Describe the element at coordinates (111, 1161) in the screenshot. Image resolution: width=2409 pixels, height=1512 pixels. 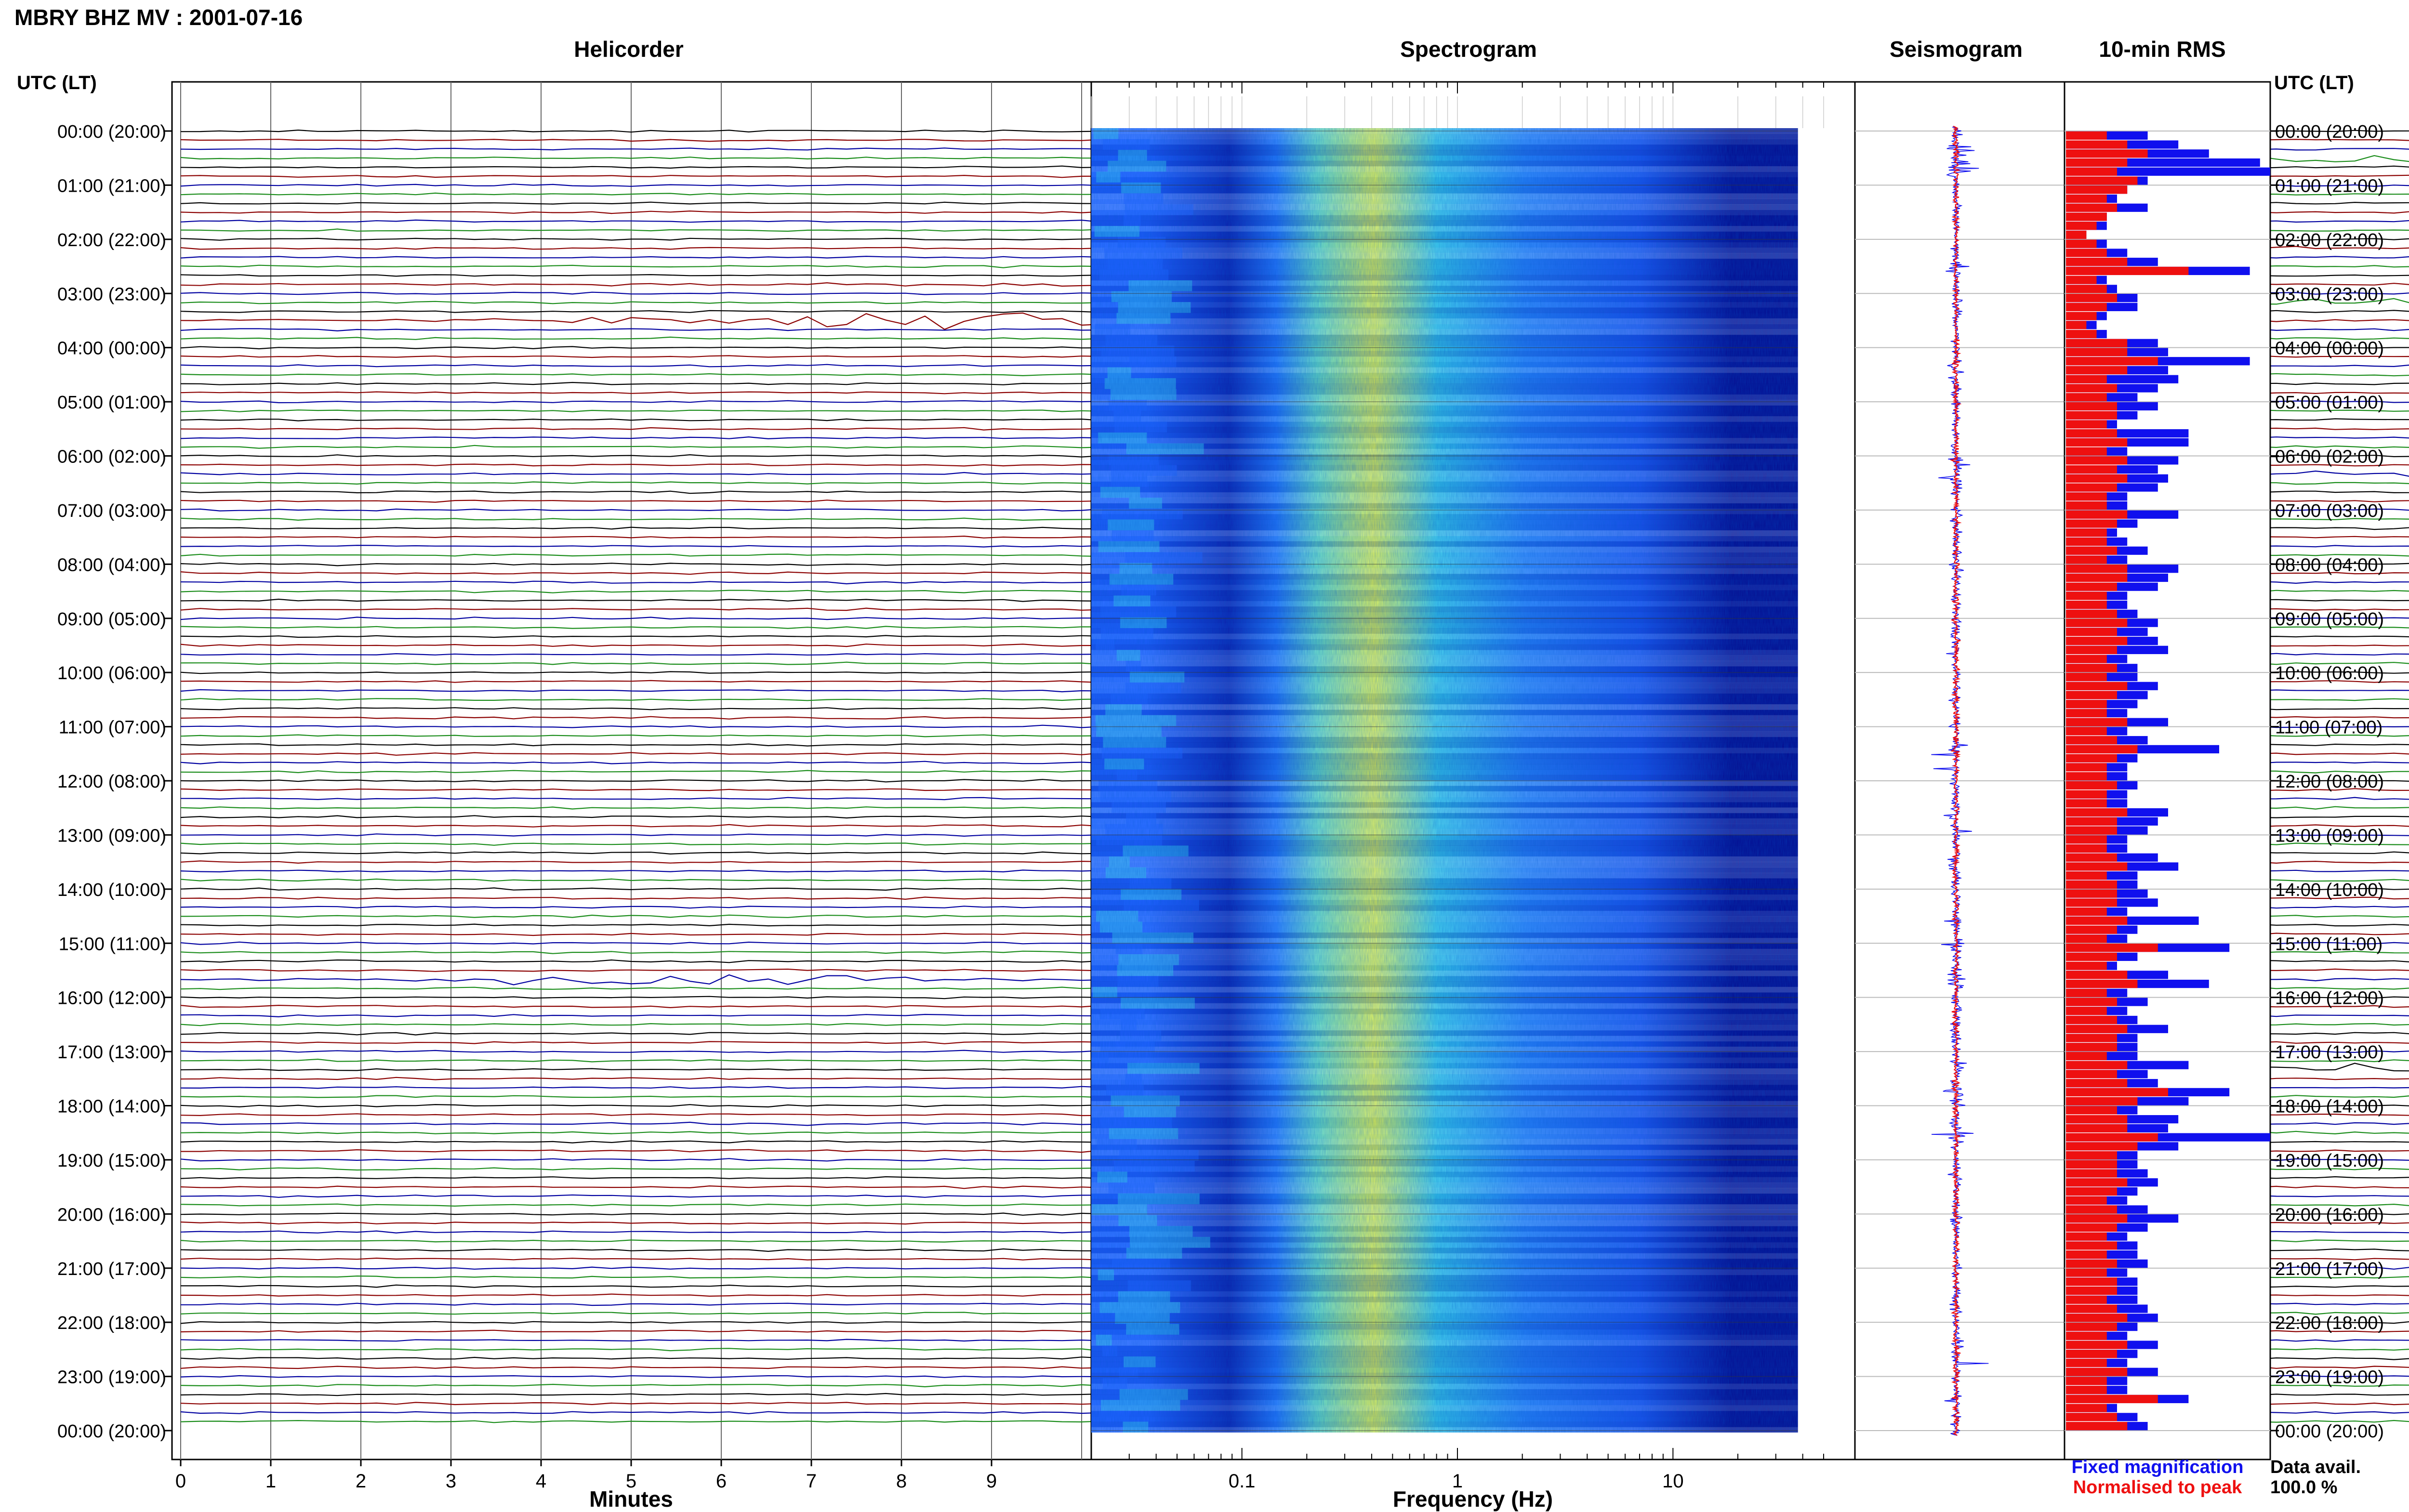
I see `row-label-left: 19:00 (15:00)` at that location.